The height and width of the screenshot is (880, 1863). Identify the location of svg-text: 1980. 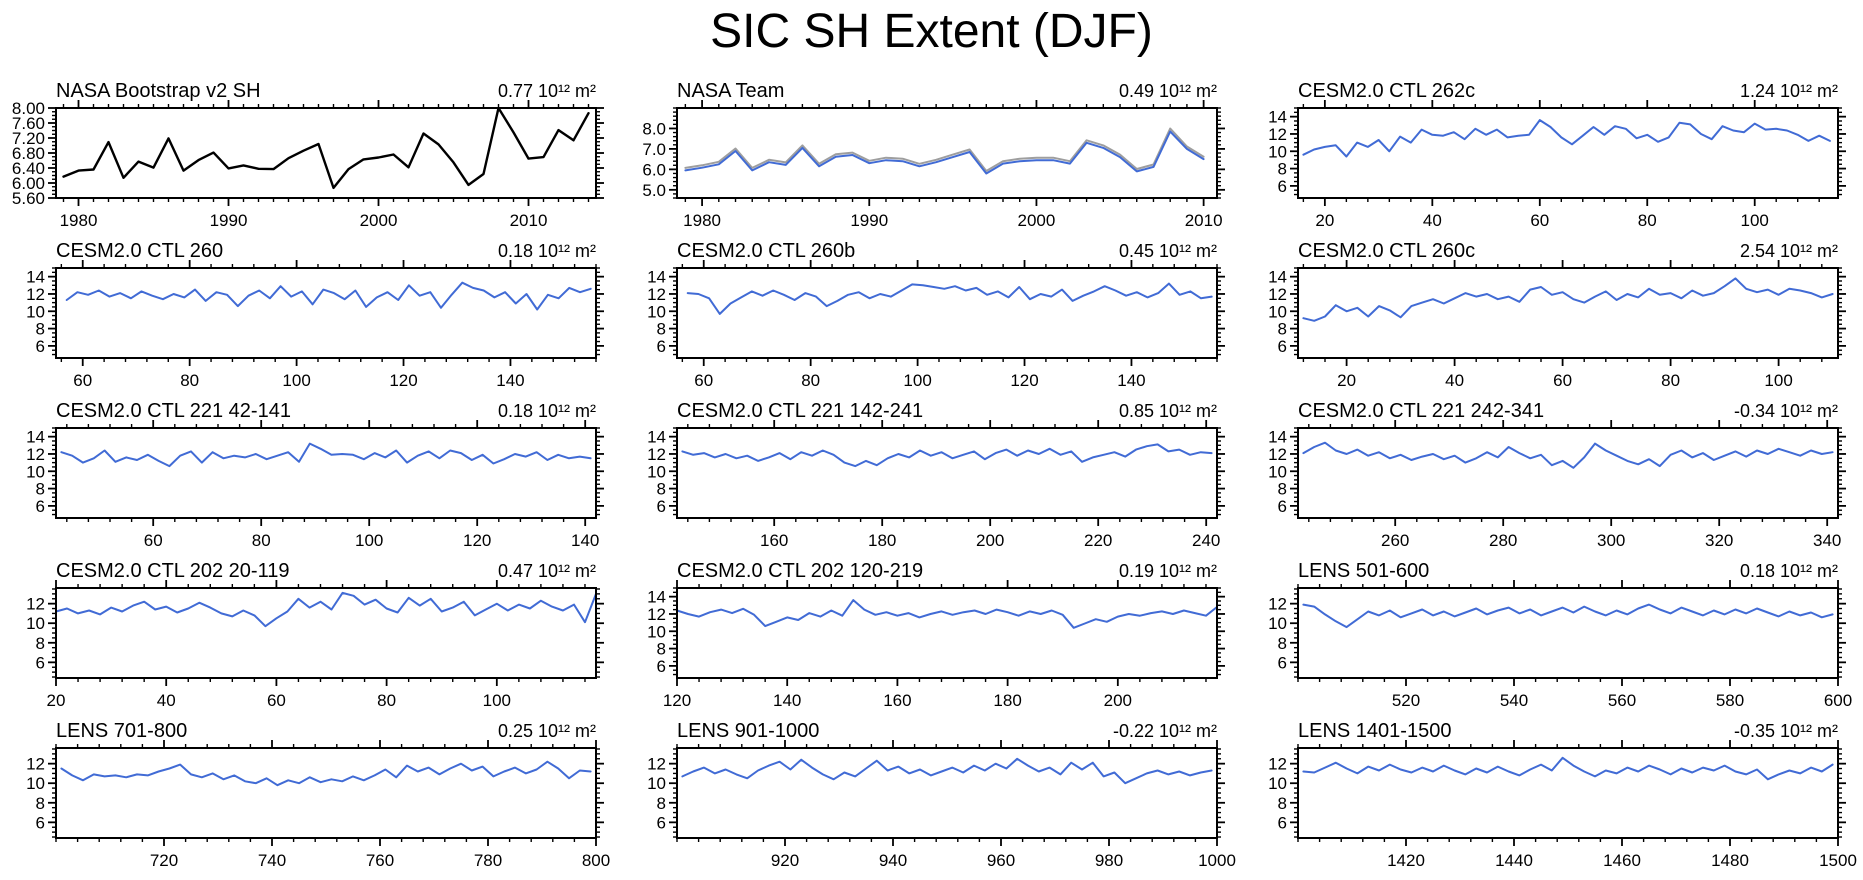
(702, 220).